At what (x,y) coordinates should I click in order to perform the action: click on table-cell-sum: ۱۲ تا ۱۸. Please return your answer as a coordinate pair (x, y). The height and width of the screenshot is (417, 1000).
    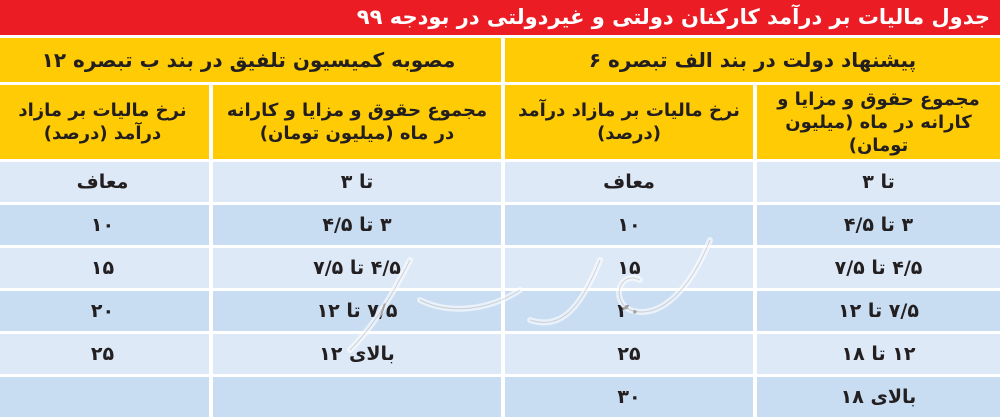
    Looking at the image, I should click on (878, 354).